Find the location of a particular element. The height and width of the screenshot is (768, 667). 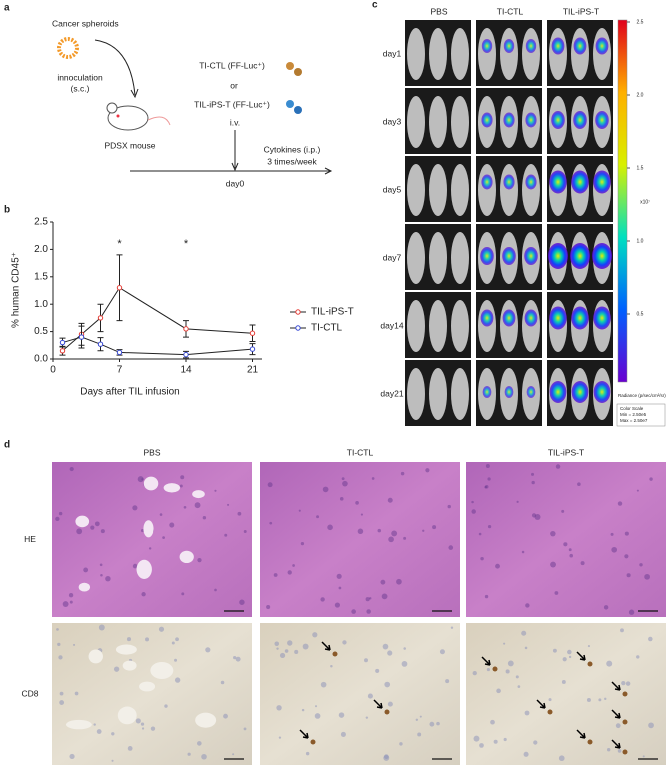

scale-min: Min = 2.50e5 is located at coordinates (633, 414).